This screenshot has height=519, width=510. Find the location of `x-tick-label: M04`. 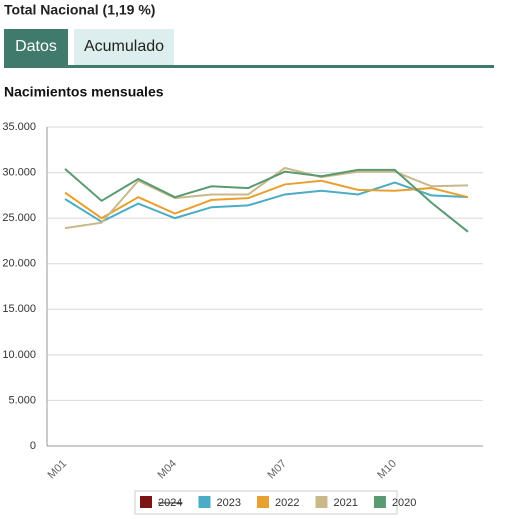

x-tick-label: M04 is located at coordinates (167, 470).